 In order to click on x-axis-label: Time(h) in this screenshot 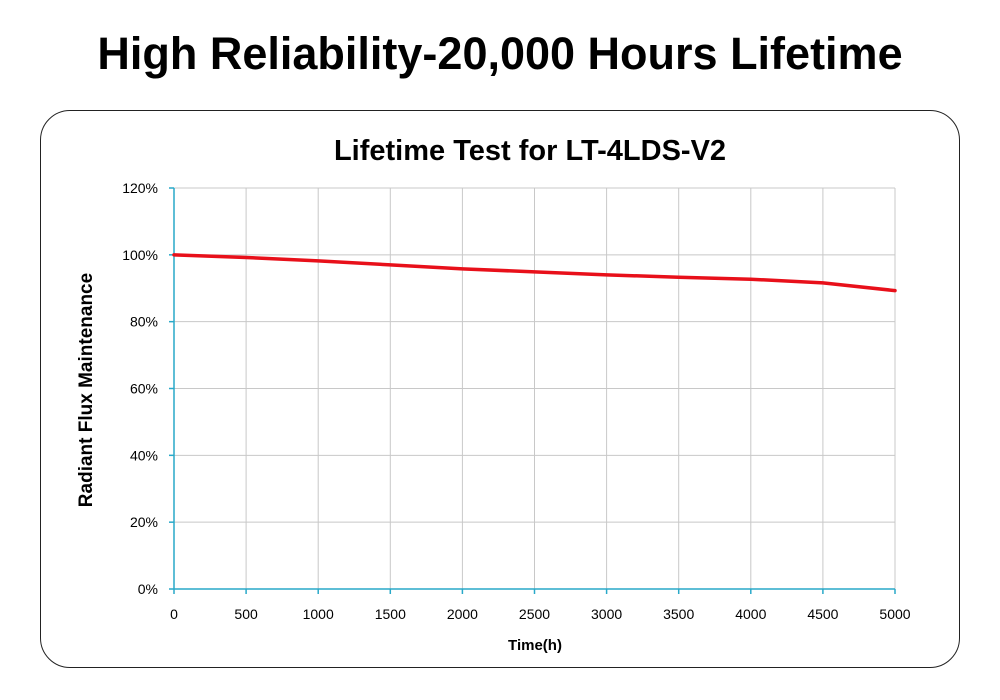, I will do `click(535, 645)`.